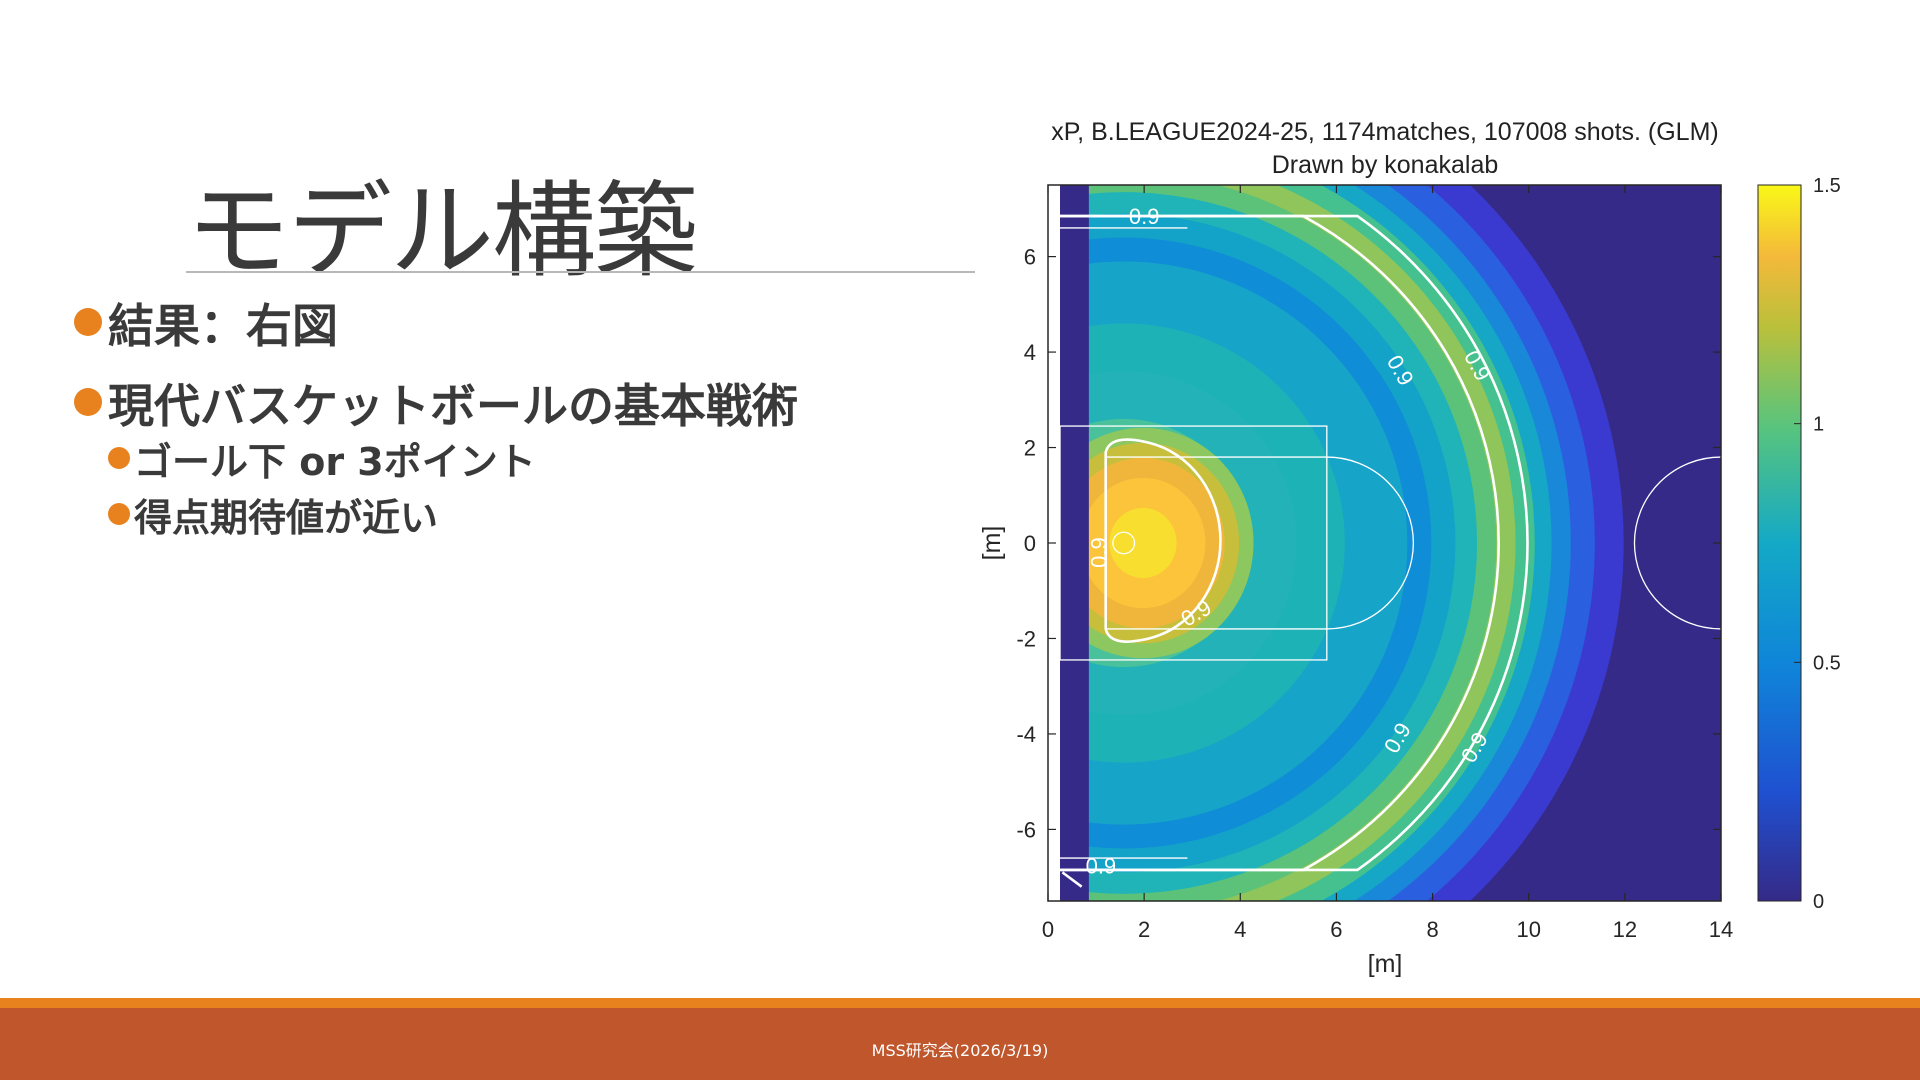 This screenshot has height=1080, width=1920. Describe the element at coordinates (1625, 929) in the screenshot. I see `x-tick-label: 12` at that location.